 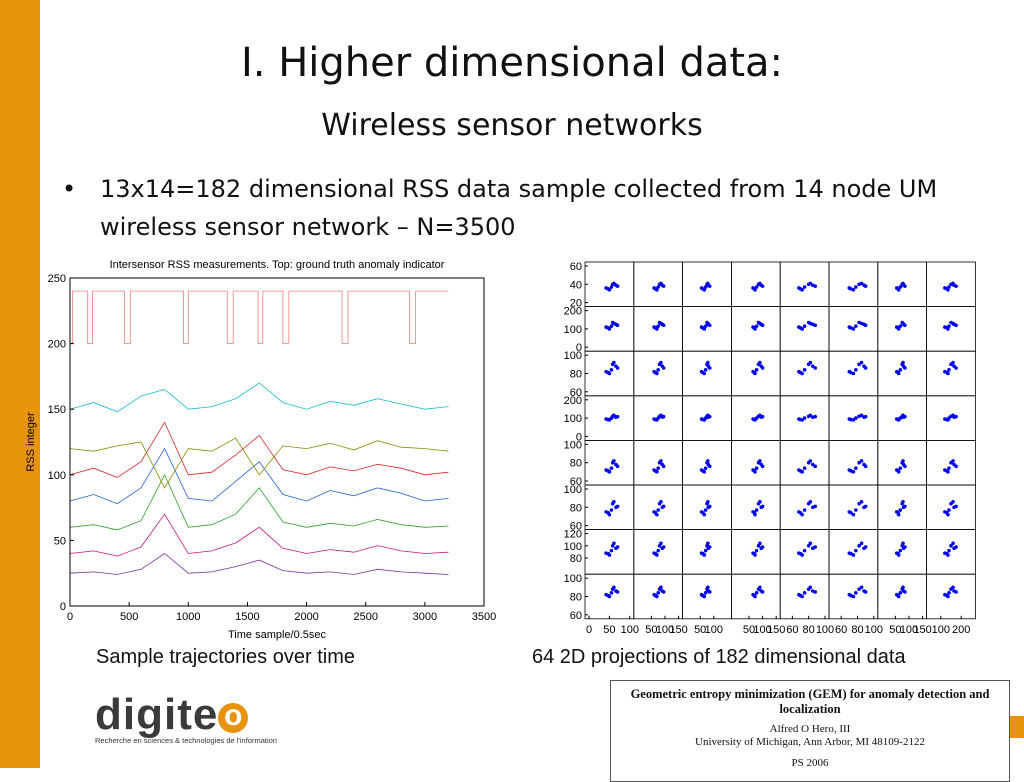 What do you see at coordinates (247, 617) in the screenshot?
I see `x-tick-label: 1500` at bounding box center [247, 617].